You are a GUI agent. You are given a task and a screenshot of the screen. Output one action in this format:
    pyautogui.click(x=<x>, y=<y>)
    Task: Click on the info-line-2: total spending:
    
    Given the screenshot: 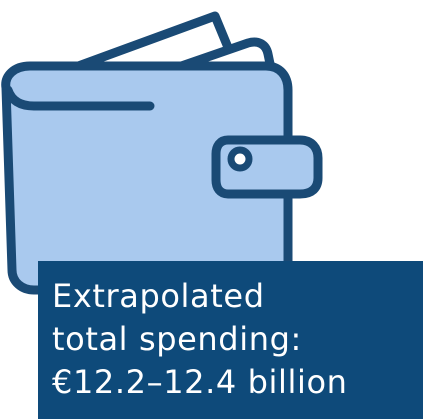 What is the action you would take?
    pyautogui.click(x=177, y=339)
    